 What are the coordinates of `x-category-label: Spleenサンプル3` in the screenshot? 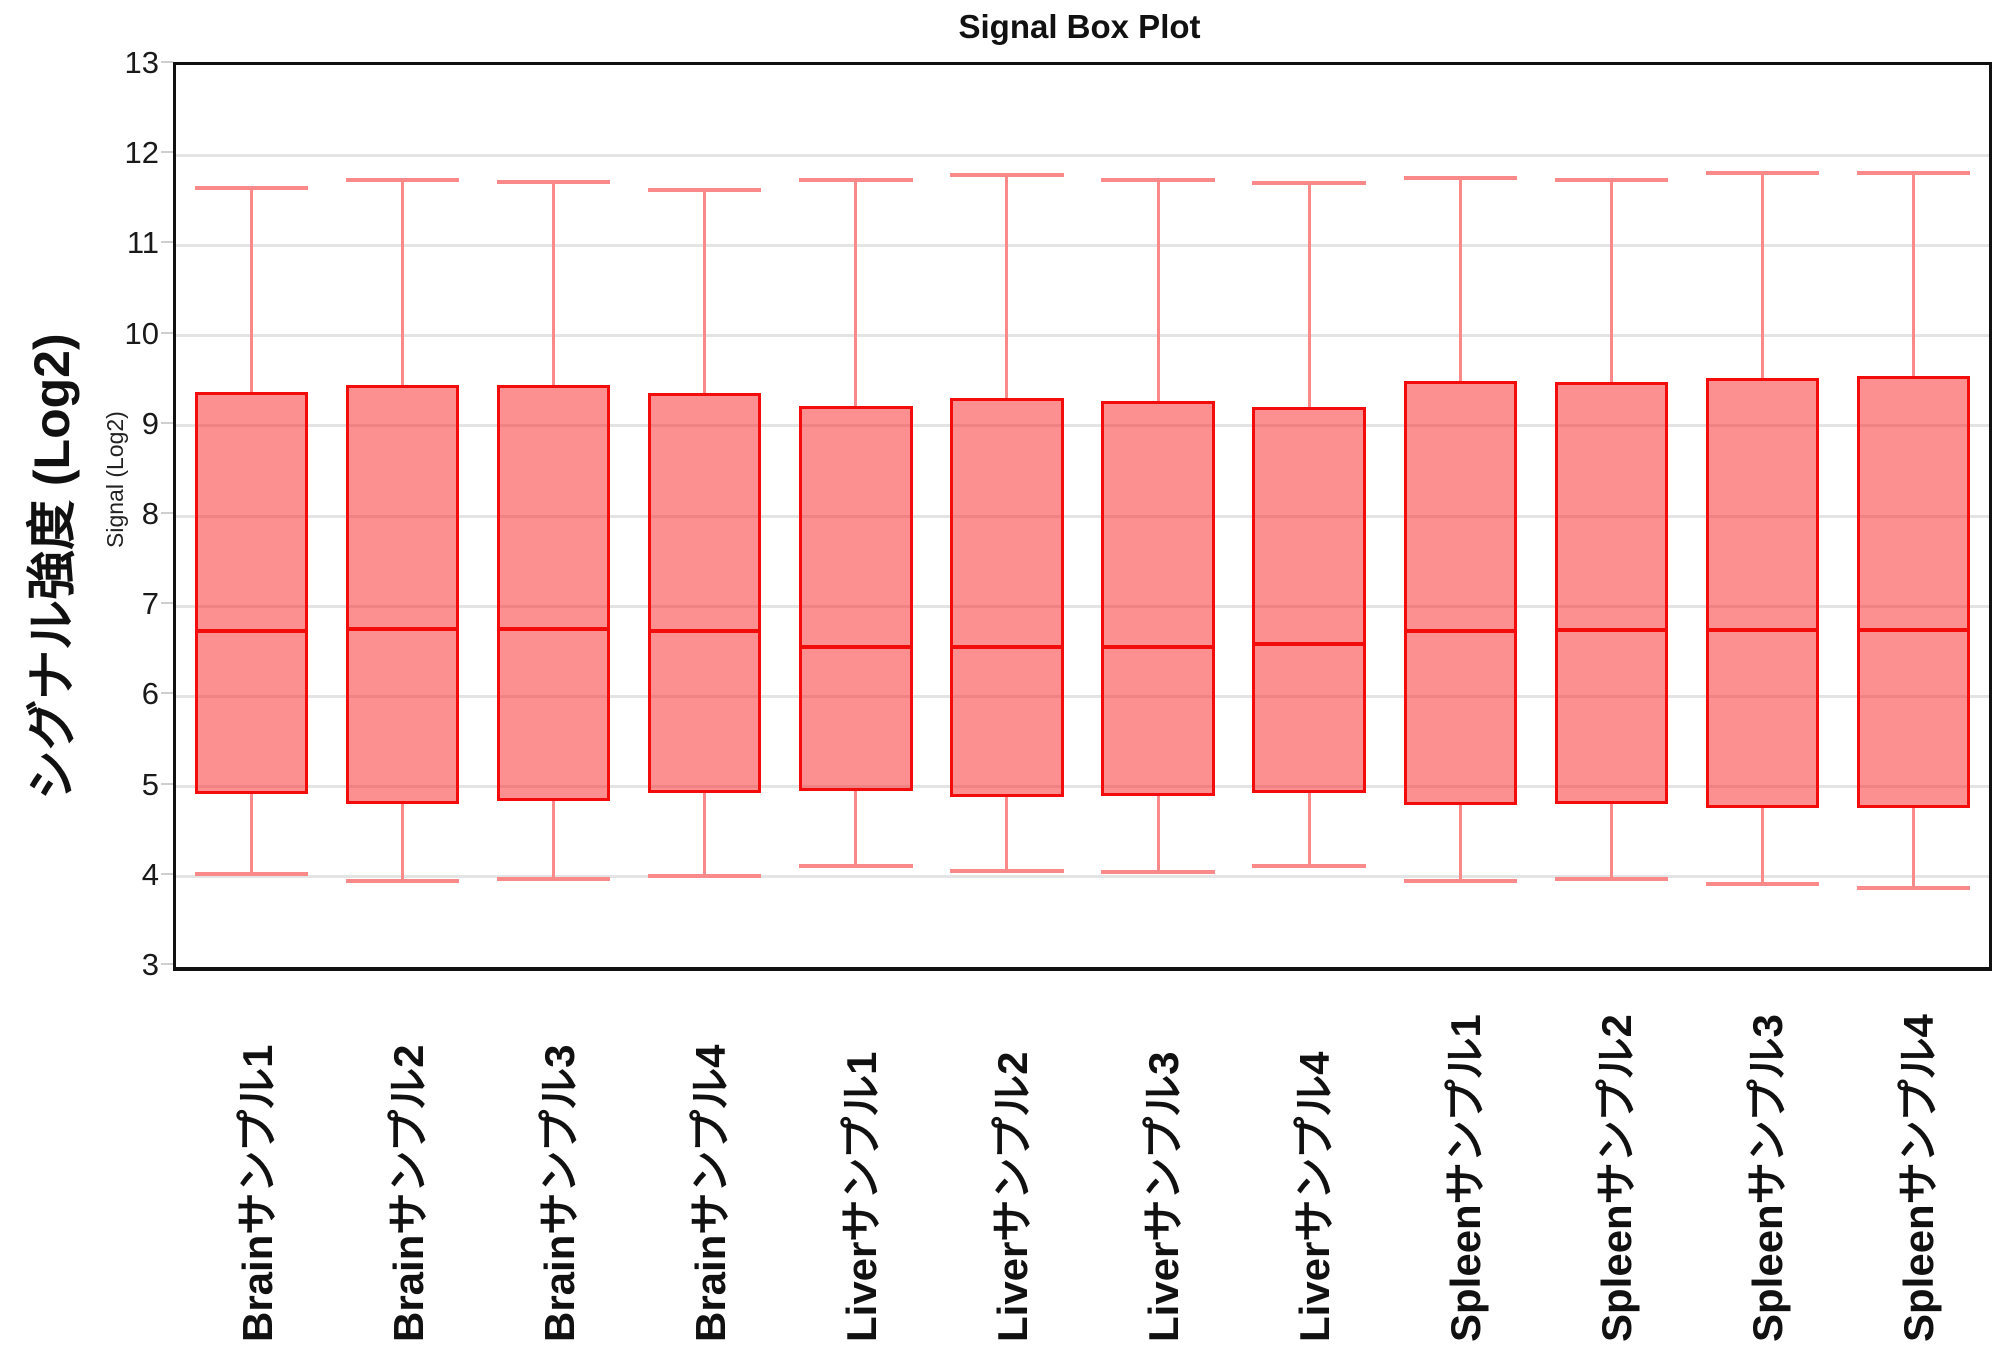 It's located at (1768, 1178).